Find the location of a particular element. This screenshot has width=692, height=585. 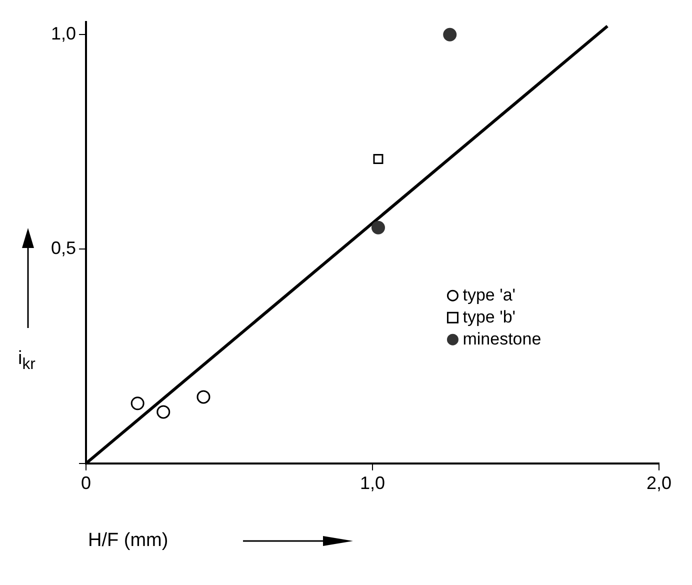

x-tick-label: 1,0 is located at coordinates (373, 483).